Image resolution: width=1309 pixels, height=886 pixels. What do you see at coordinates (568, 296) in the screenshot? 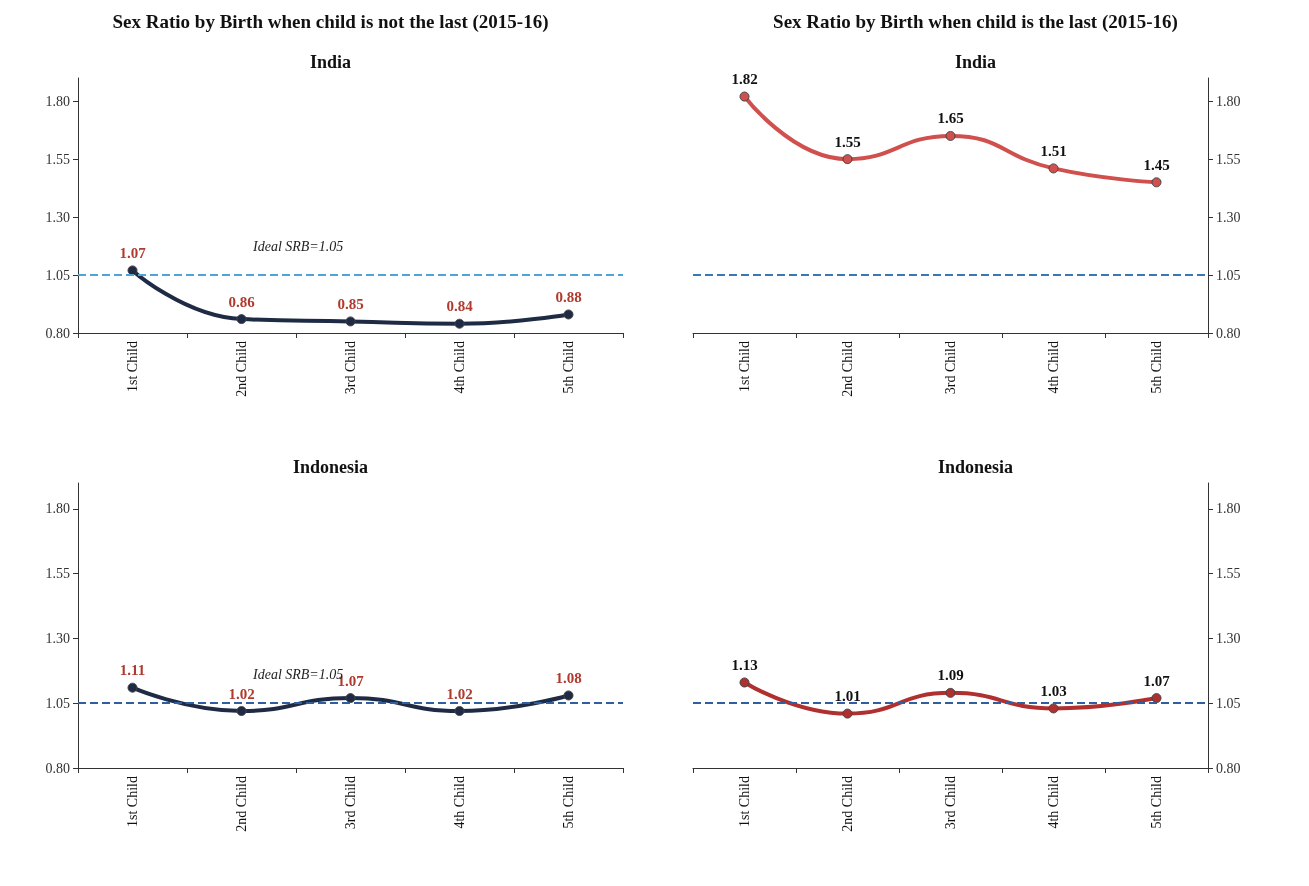
I see `data-label: 0.88` at bounding box center [568, 296].